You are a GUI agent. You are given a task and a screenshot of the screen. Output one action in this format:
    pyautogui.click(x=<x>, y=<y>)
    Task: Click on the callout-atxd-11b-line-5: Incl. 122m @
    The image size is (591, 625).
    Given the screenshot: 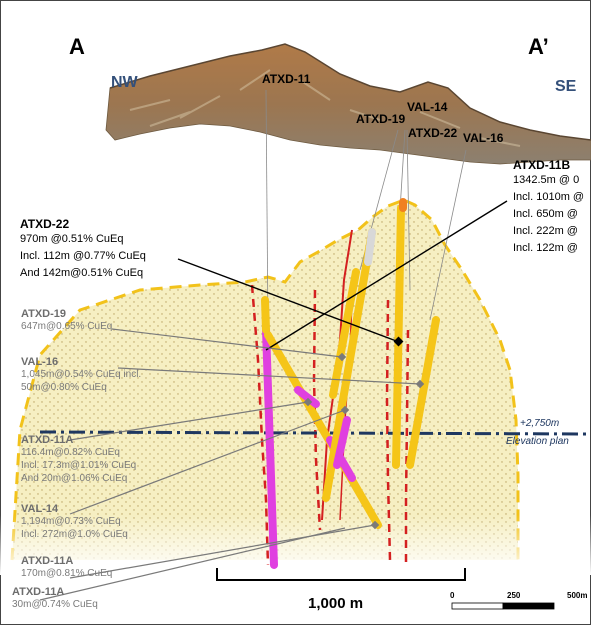 What is the action you would take?
    pyautogui.click(x=545, y=248)
    